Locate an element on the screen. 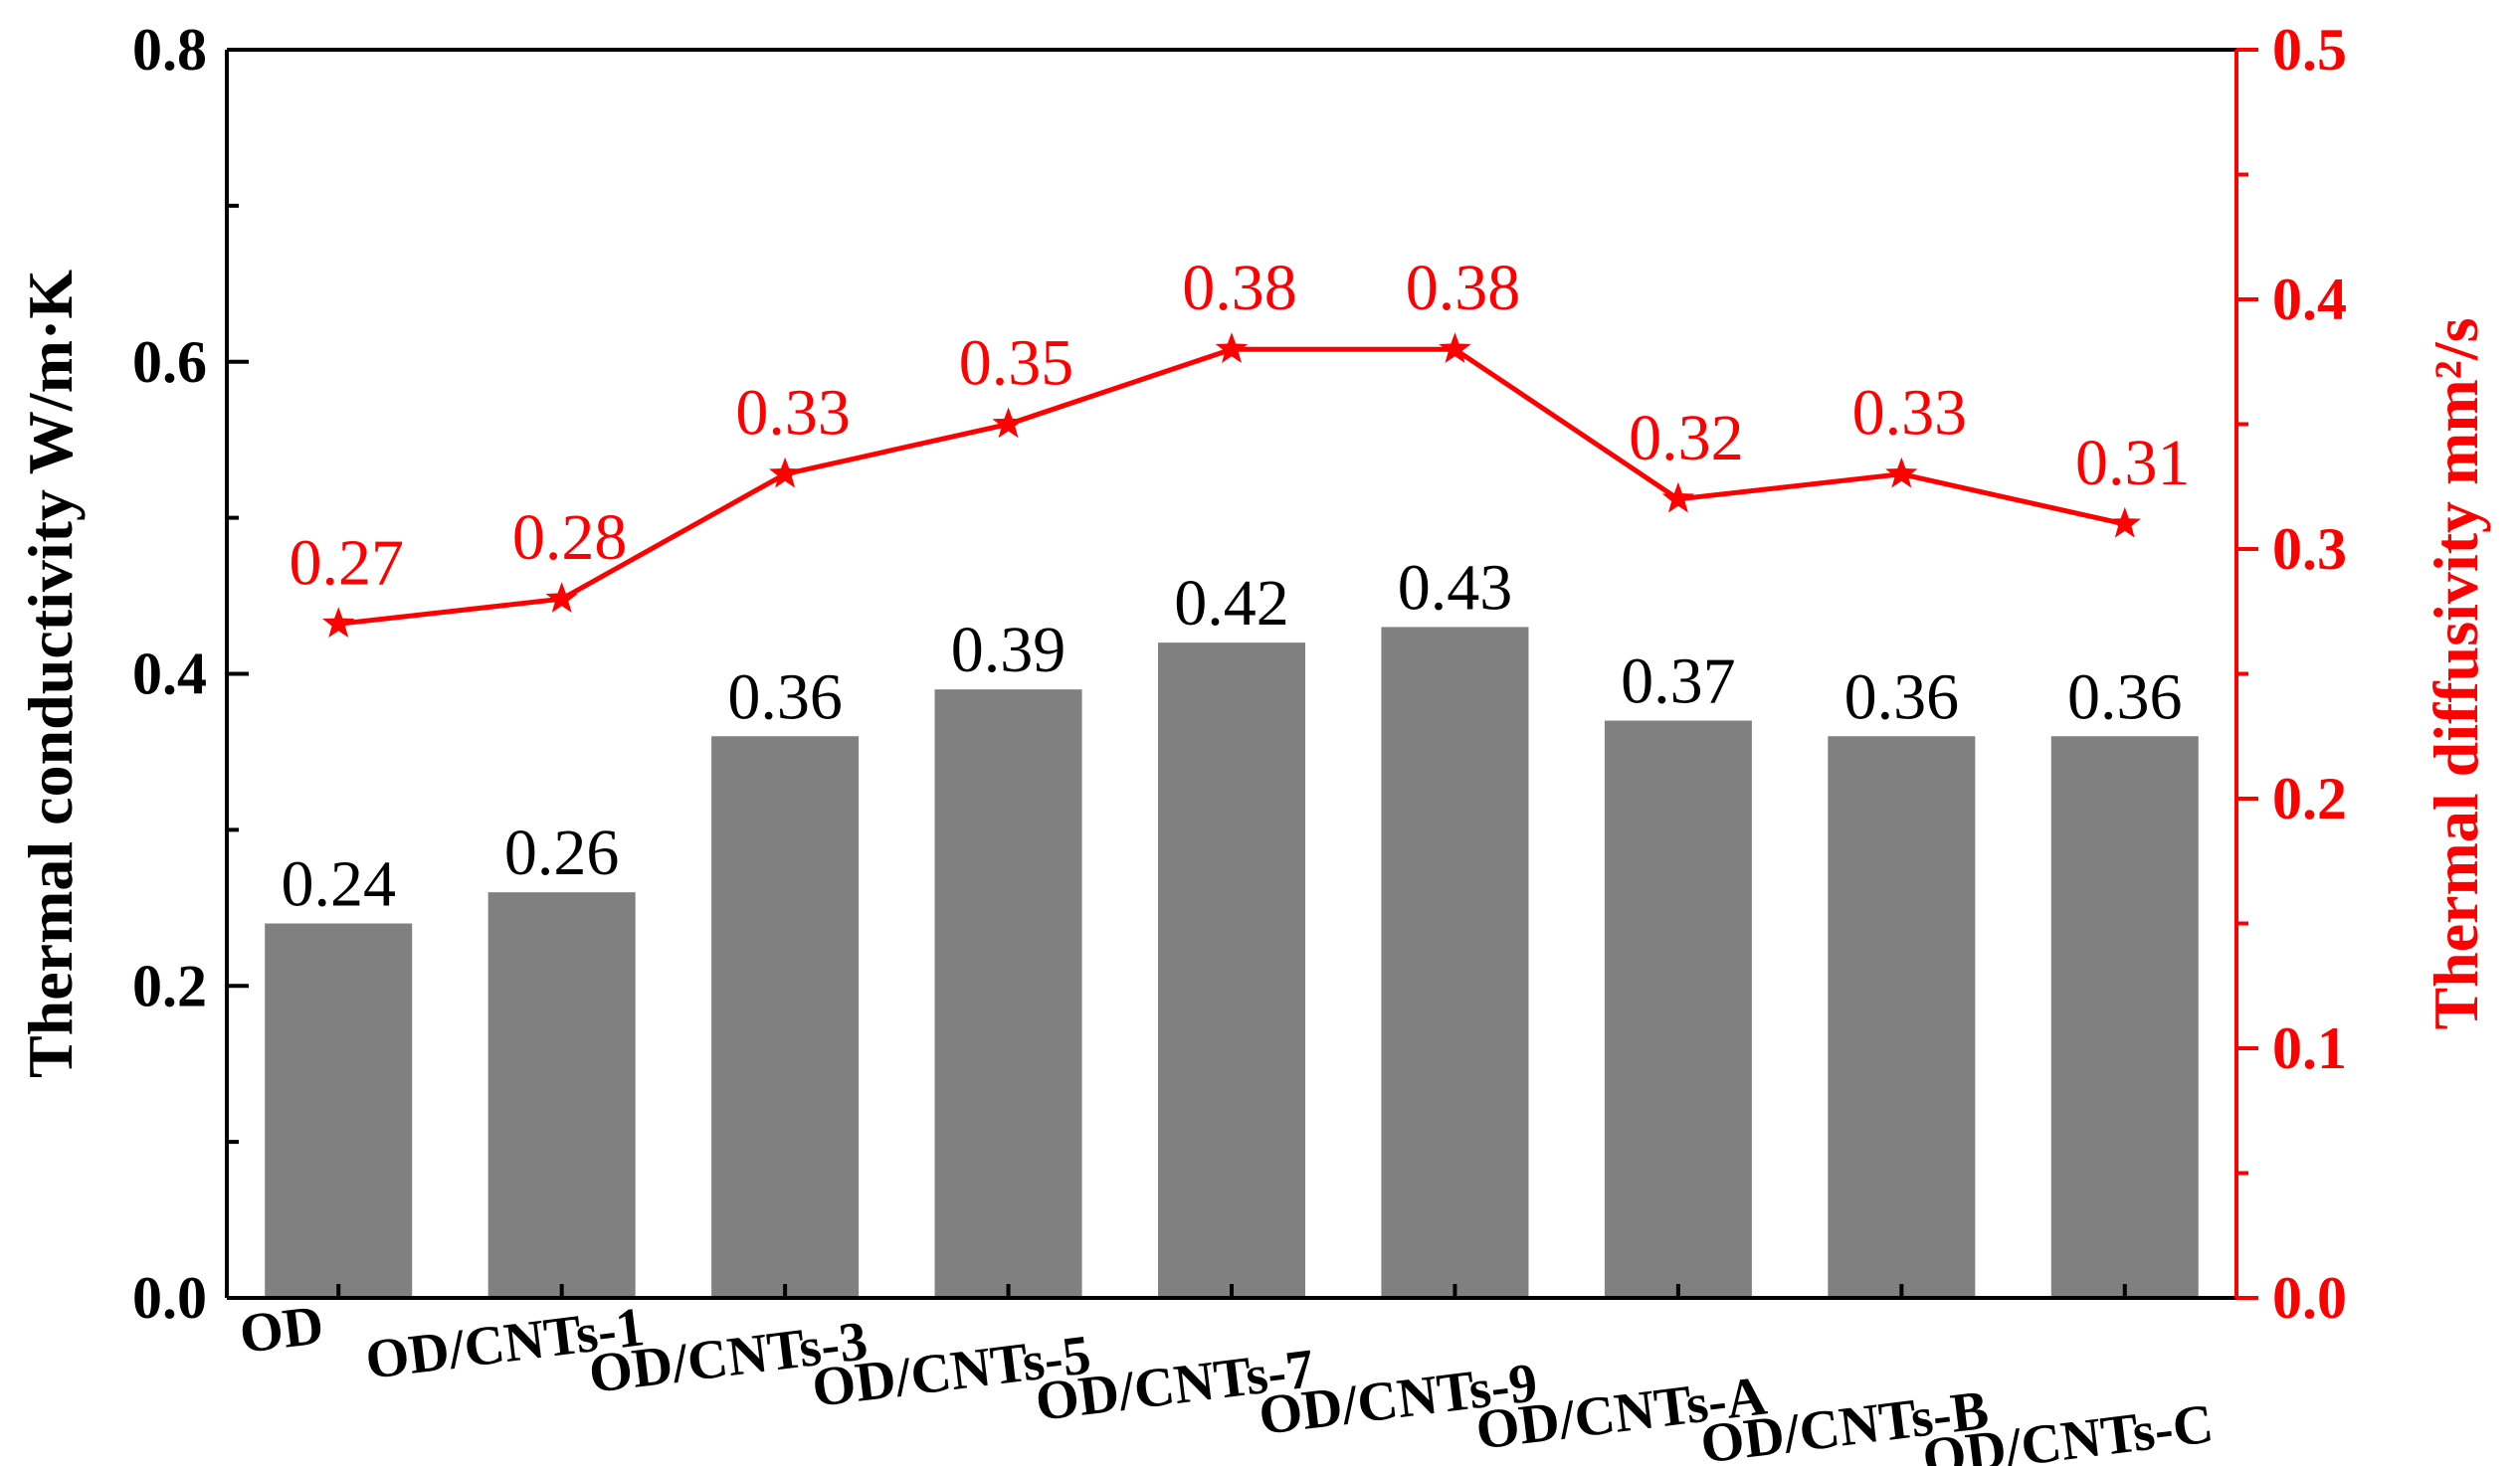  right-axis-title: Thermal diffusivity mm²/s is located at coordinates (2456, 673).